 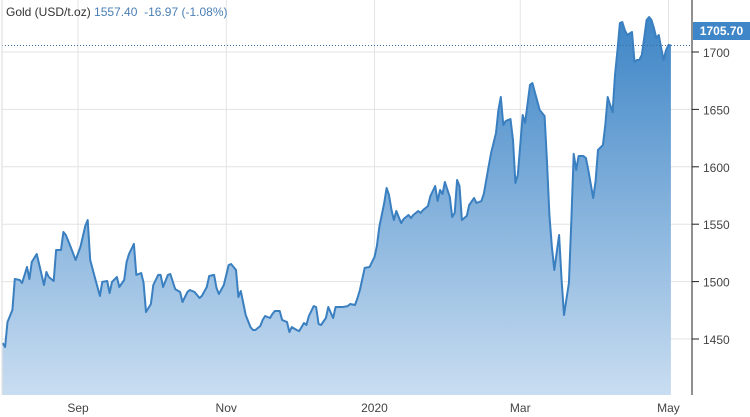 What do you see at coordinates (716, 340) in the screenshot?
I see `y-tick-label: 1450` at bounding box center [716, 340].